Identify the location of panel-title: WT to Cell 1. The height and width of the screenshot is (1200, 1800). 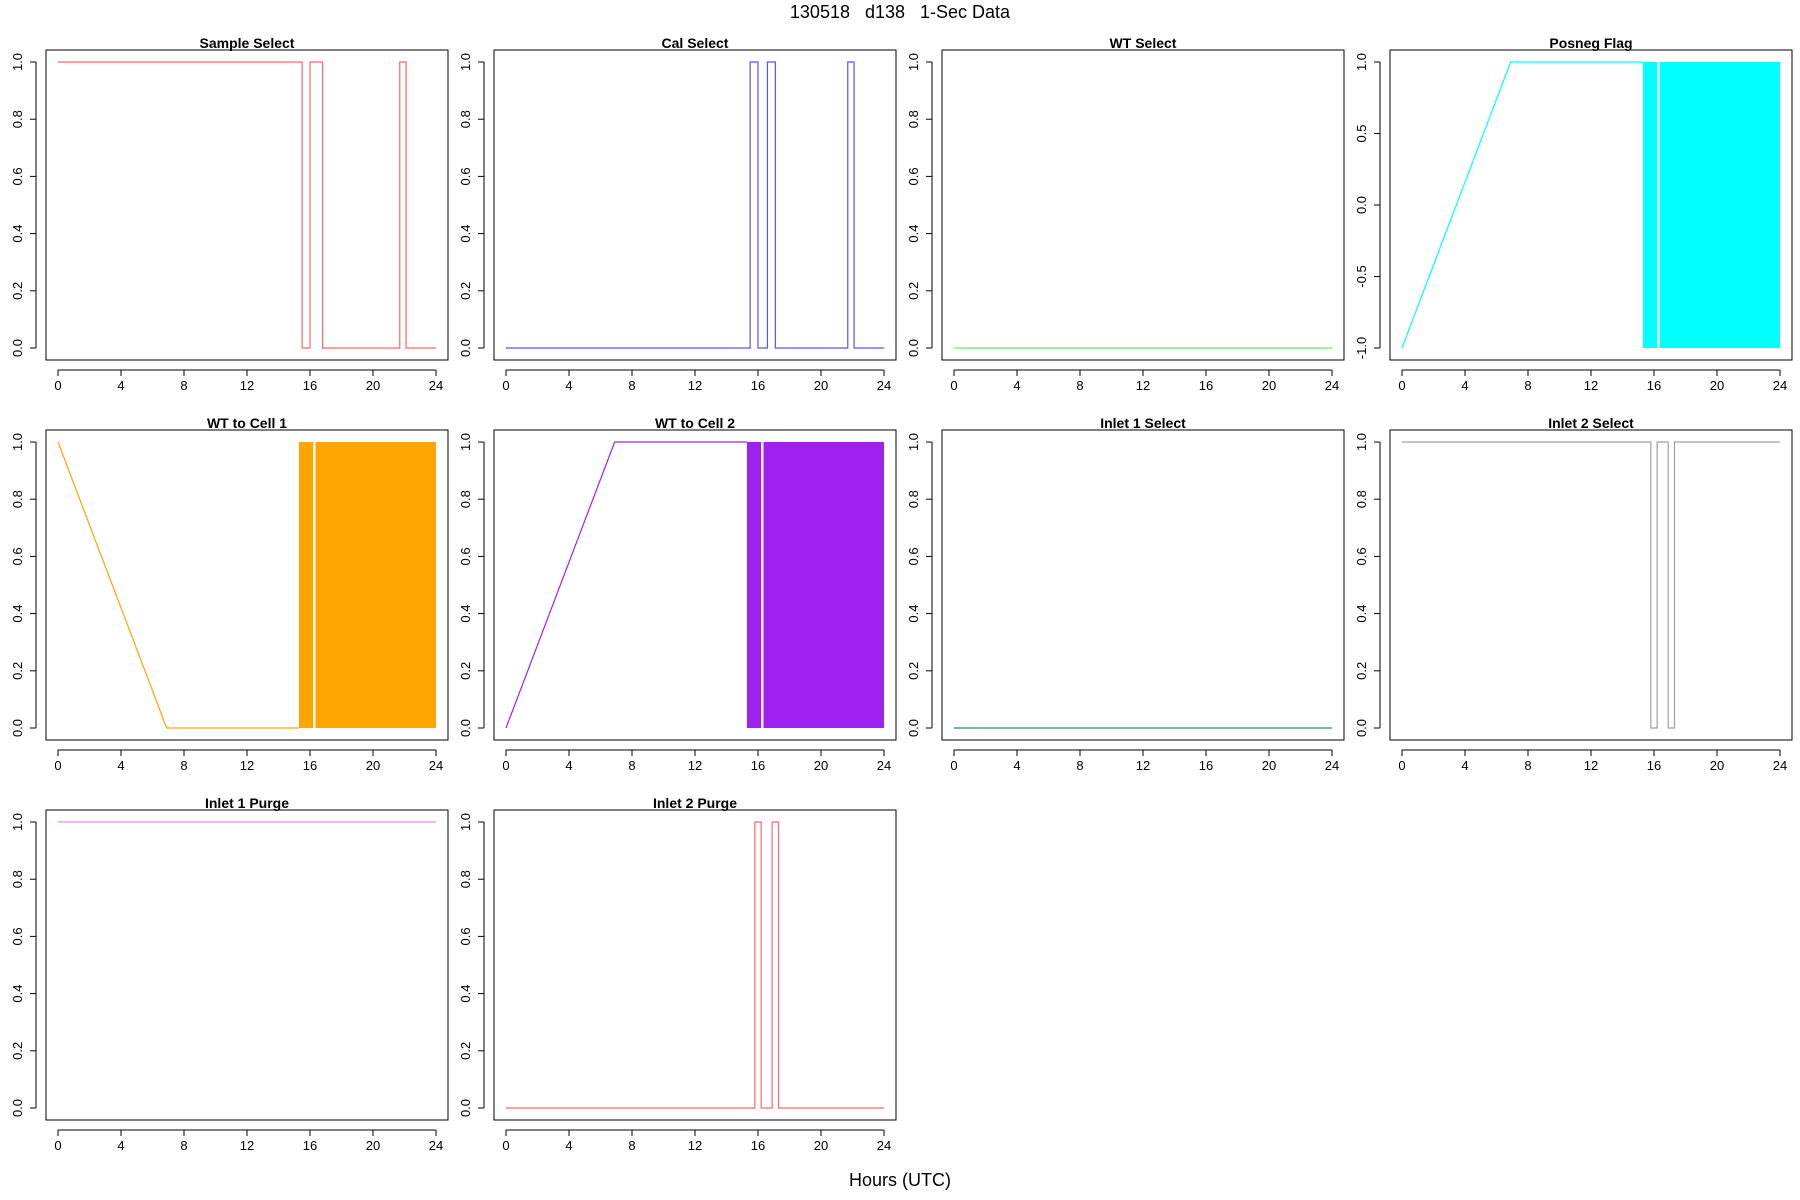
(247, 423).